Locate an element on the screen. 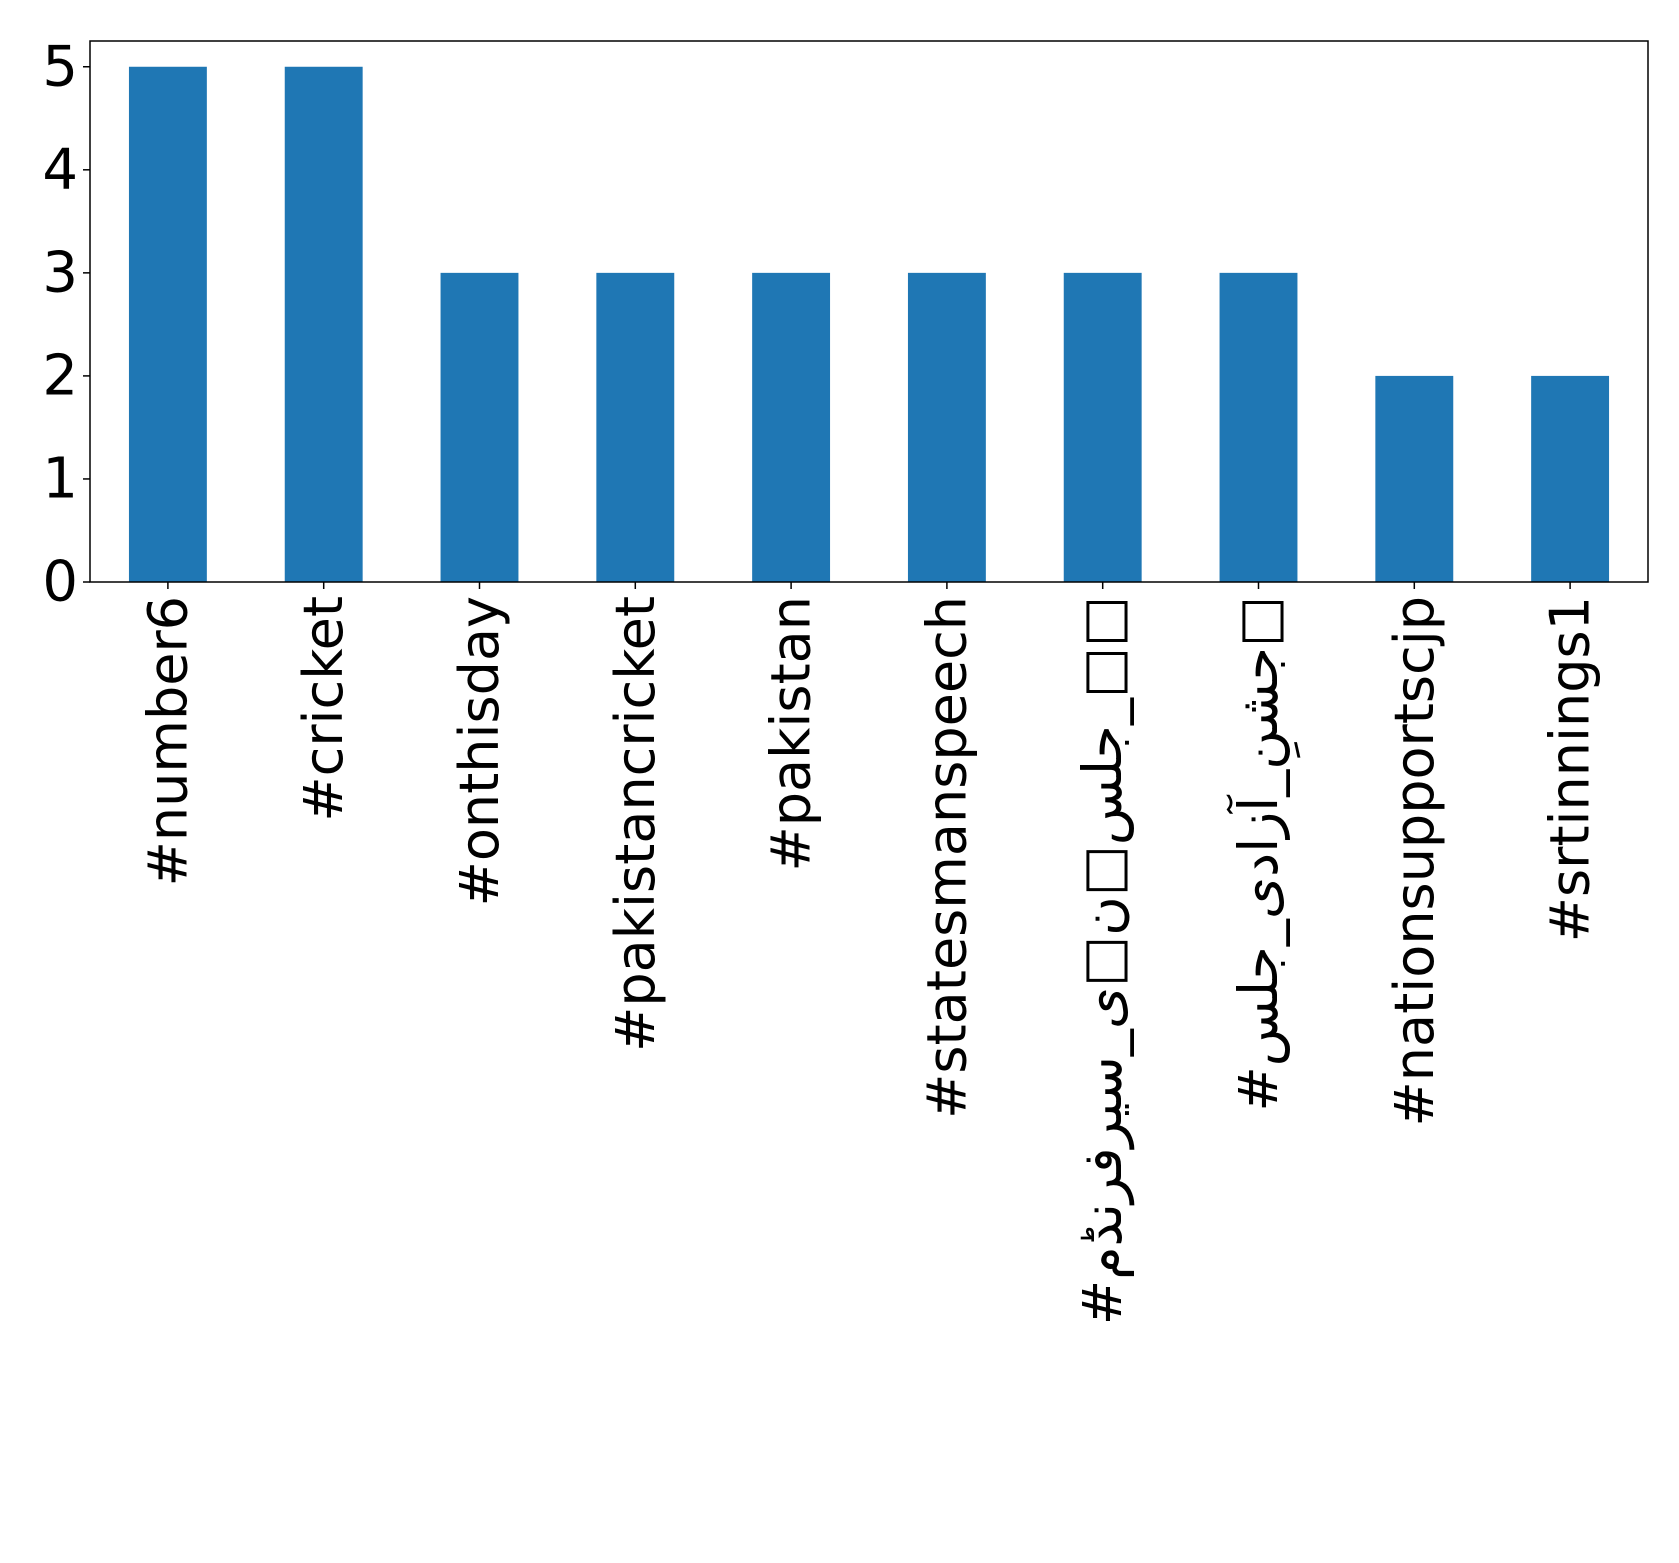  y-tick-label-1: 1 is located at coordinates (60, 478).